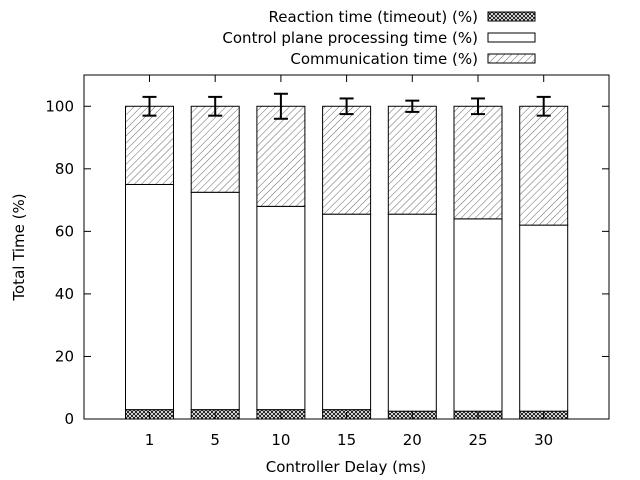 This screenshot has width=640, height=480. Describe the element at coordinates (373, 17) in the screenshot. I see `legend-label-series-0: Reaction time (timeout) (%)` at that location.